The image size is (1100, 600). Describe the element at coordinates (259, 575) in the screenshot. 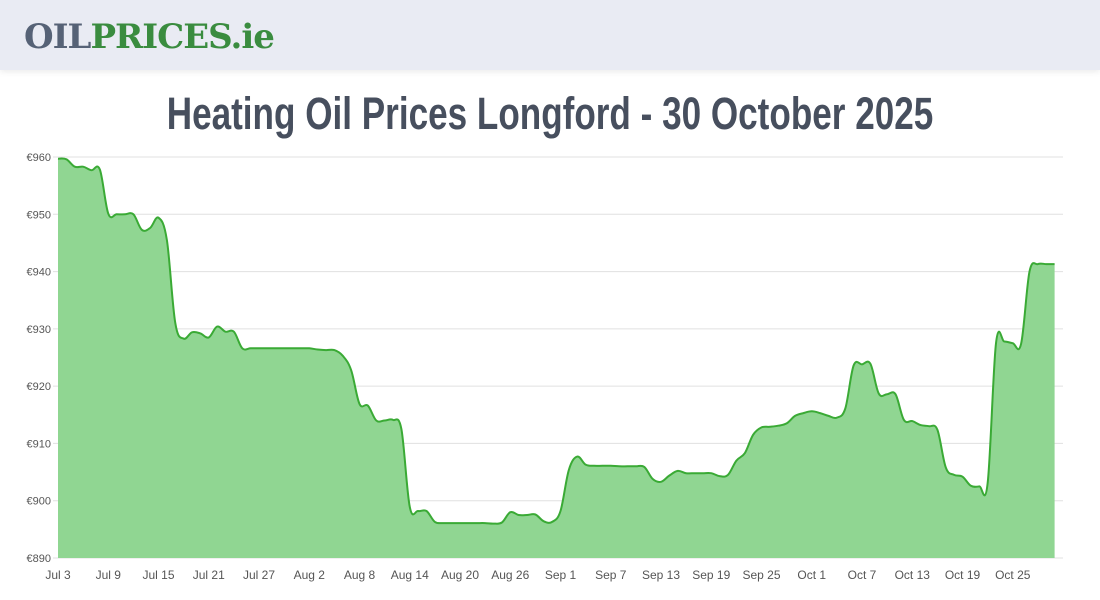

I see `x-tick-label: Jul 27` at that location.